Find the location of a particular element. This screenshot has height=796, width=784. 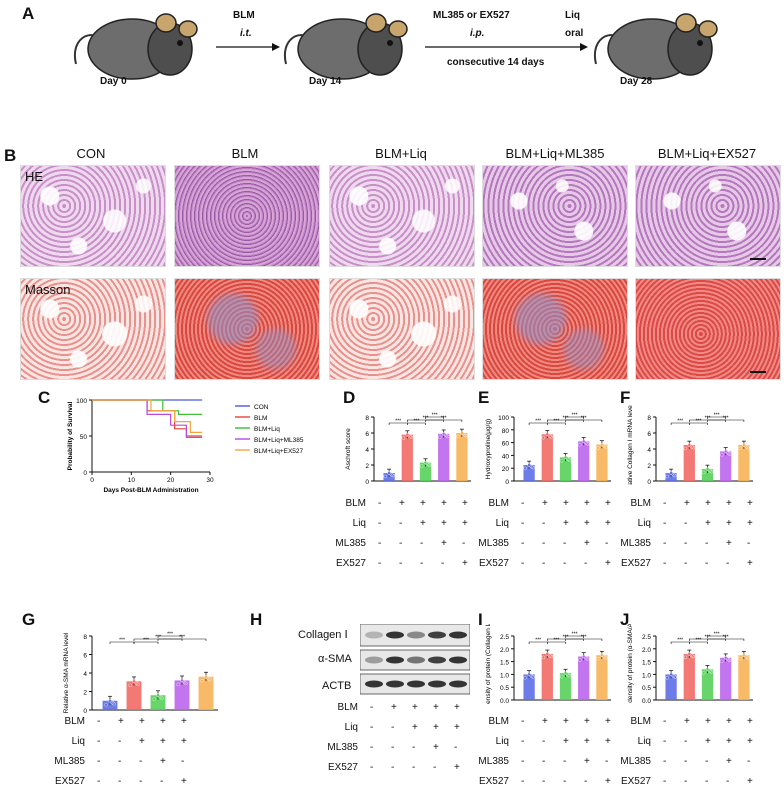

y-tick-label: 6 is located at coordinates (367, 434).